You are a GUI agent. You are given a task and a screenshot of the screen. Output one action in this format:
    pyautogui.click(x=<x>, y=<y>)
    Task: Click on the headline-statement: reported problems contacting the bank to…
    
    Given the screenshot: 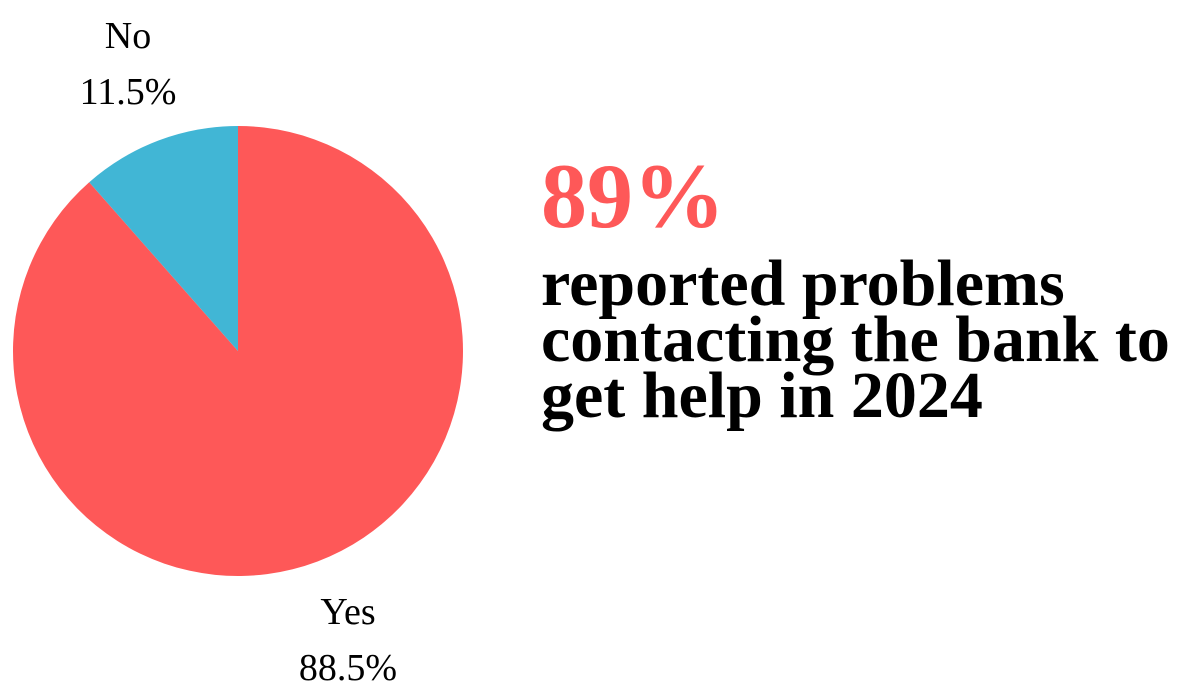 What is the action you would take?
    pyautogui.click(x=858, y=340)
    